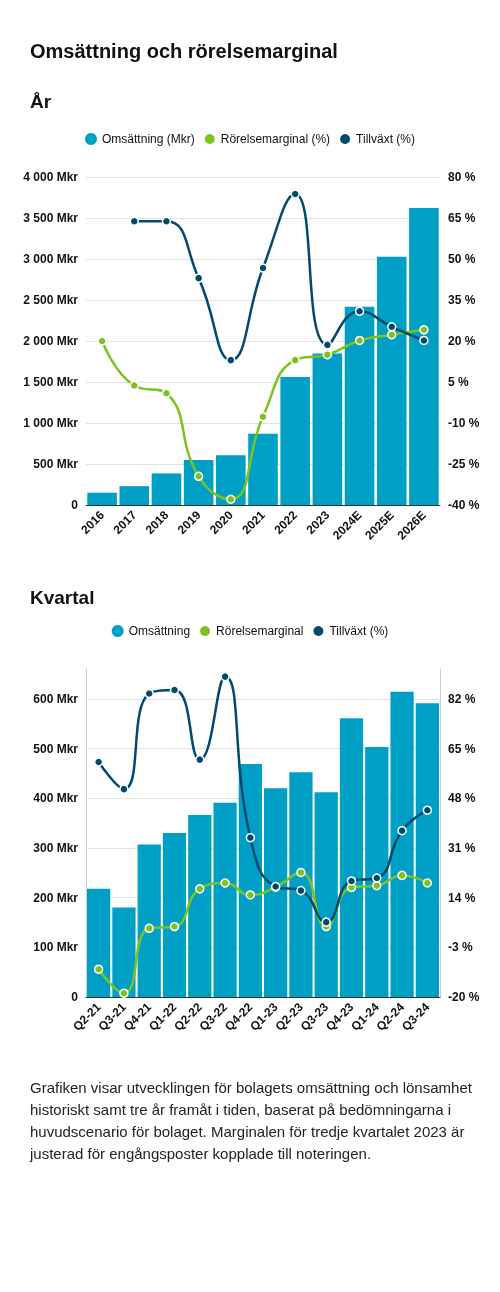  What do you see at coordinates (464, 464) in the screenshot?
I see `y2-tick-label: -25 %` at bounding box center [464, 464].